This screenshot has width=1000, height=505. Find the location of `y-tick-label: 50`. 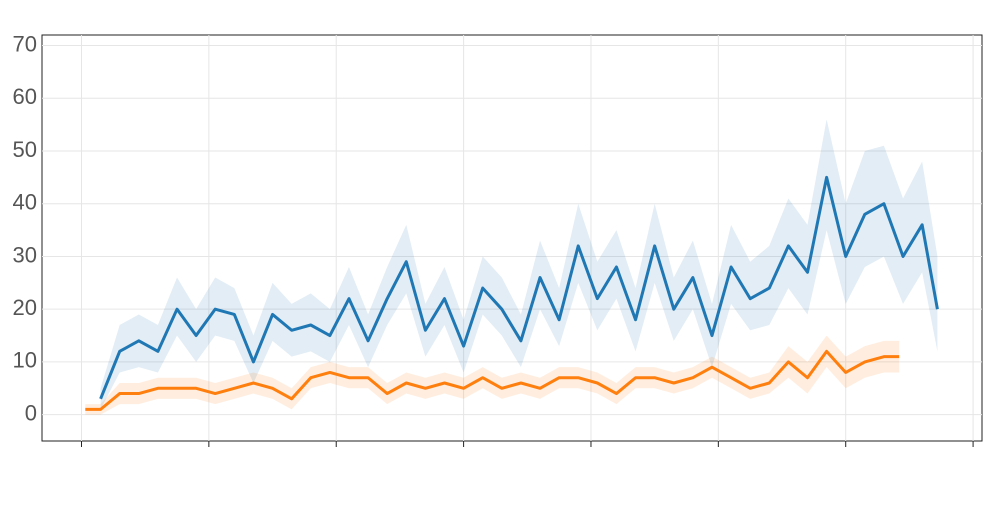

y-tick-label: 50 is located at coordinates (25, 149).